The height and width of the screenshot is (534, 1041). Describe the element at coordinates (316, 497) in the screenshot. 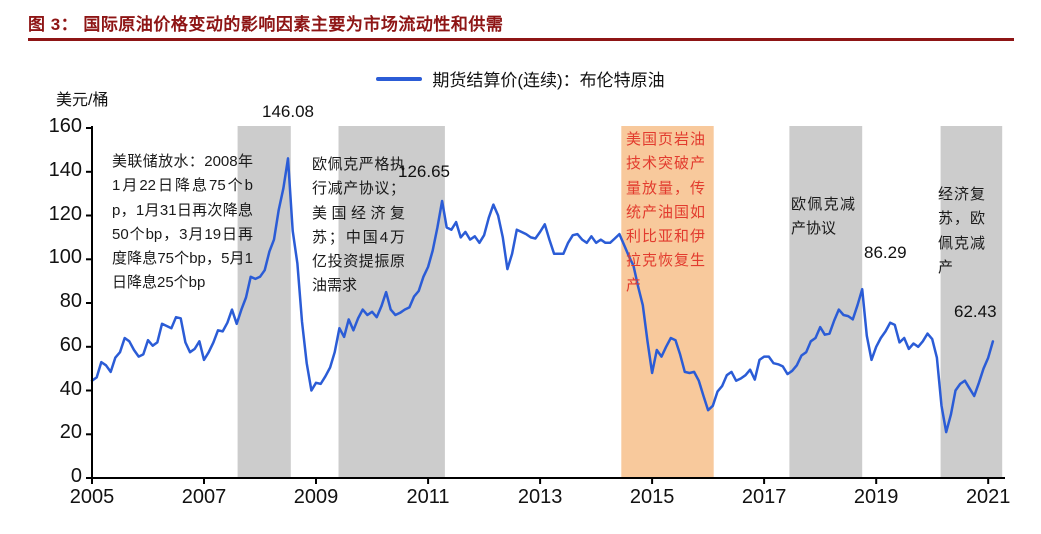

I see `x-axis-tick-label: 2009` at that location.